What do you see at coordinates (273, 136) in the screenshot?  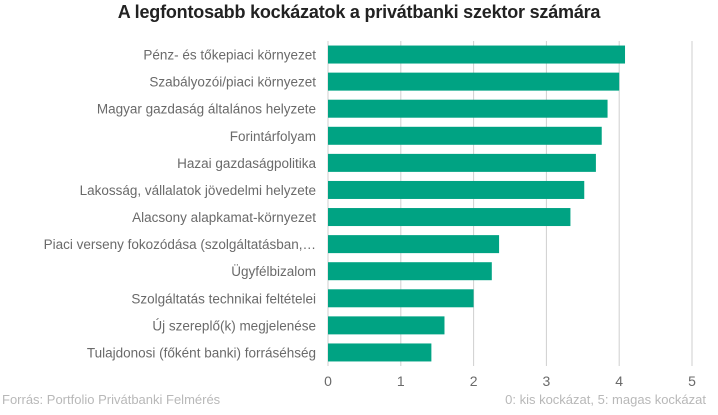 I see `category-label: Forintárfolyam` at bounding box center [273, 136].